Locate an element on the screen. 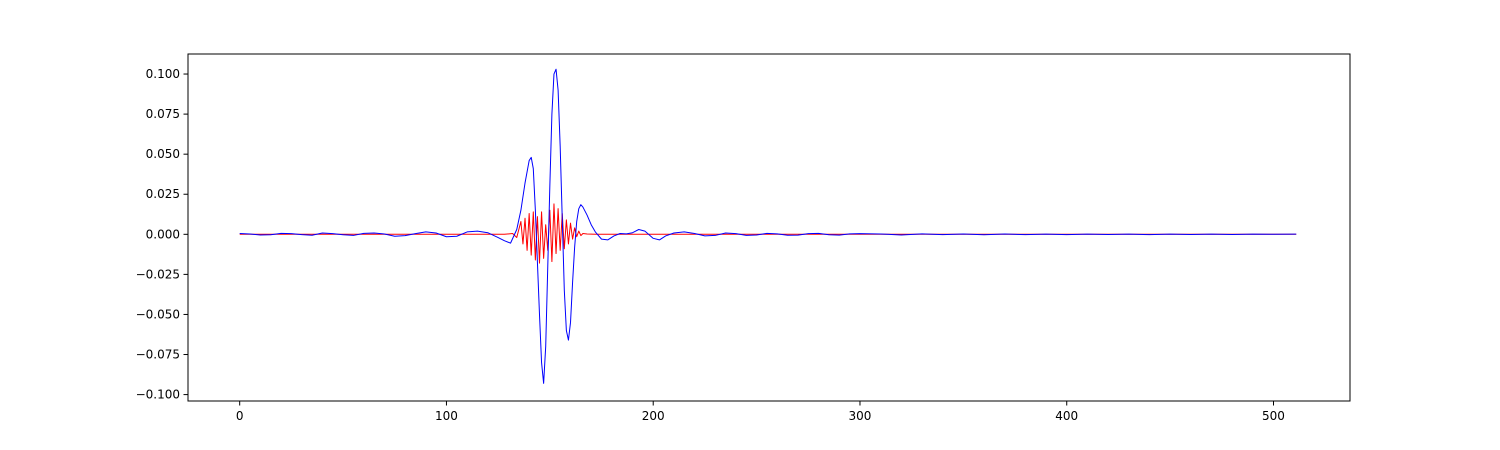 This screenshot has width=1500, height=450. x-tick-label: 100 is located at coordinates (446, 416).